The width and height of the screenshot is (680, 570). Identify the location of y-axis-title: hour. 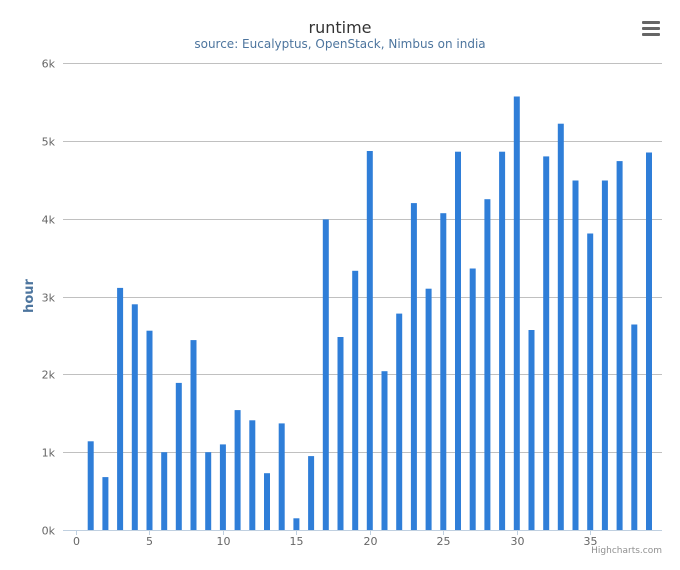
(29, 295).